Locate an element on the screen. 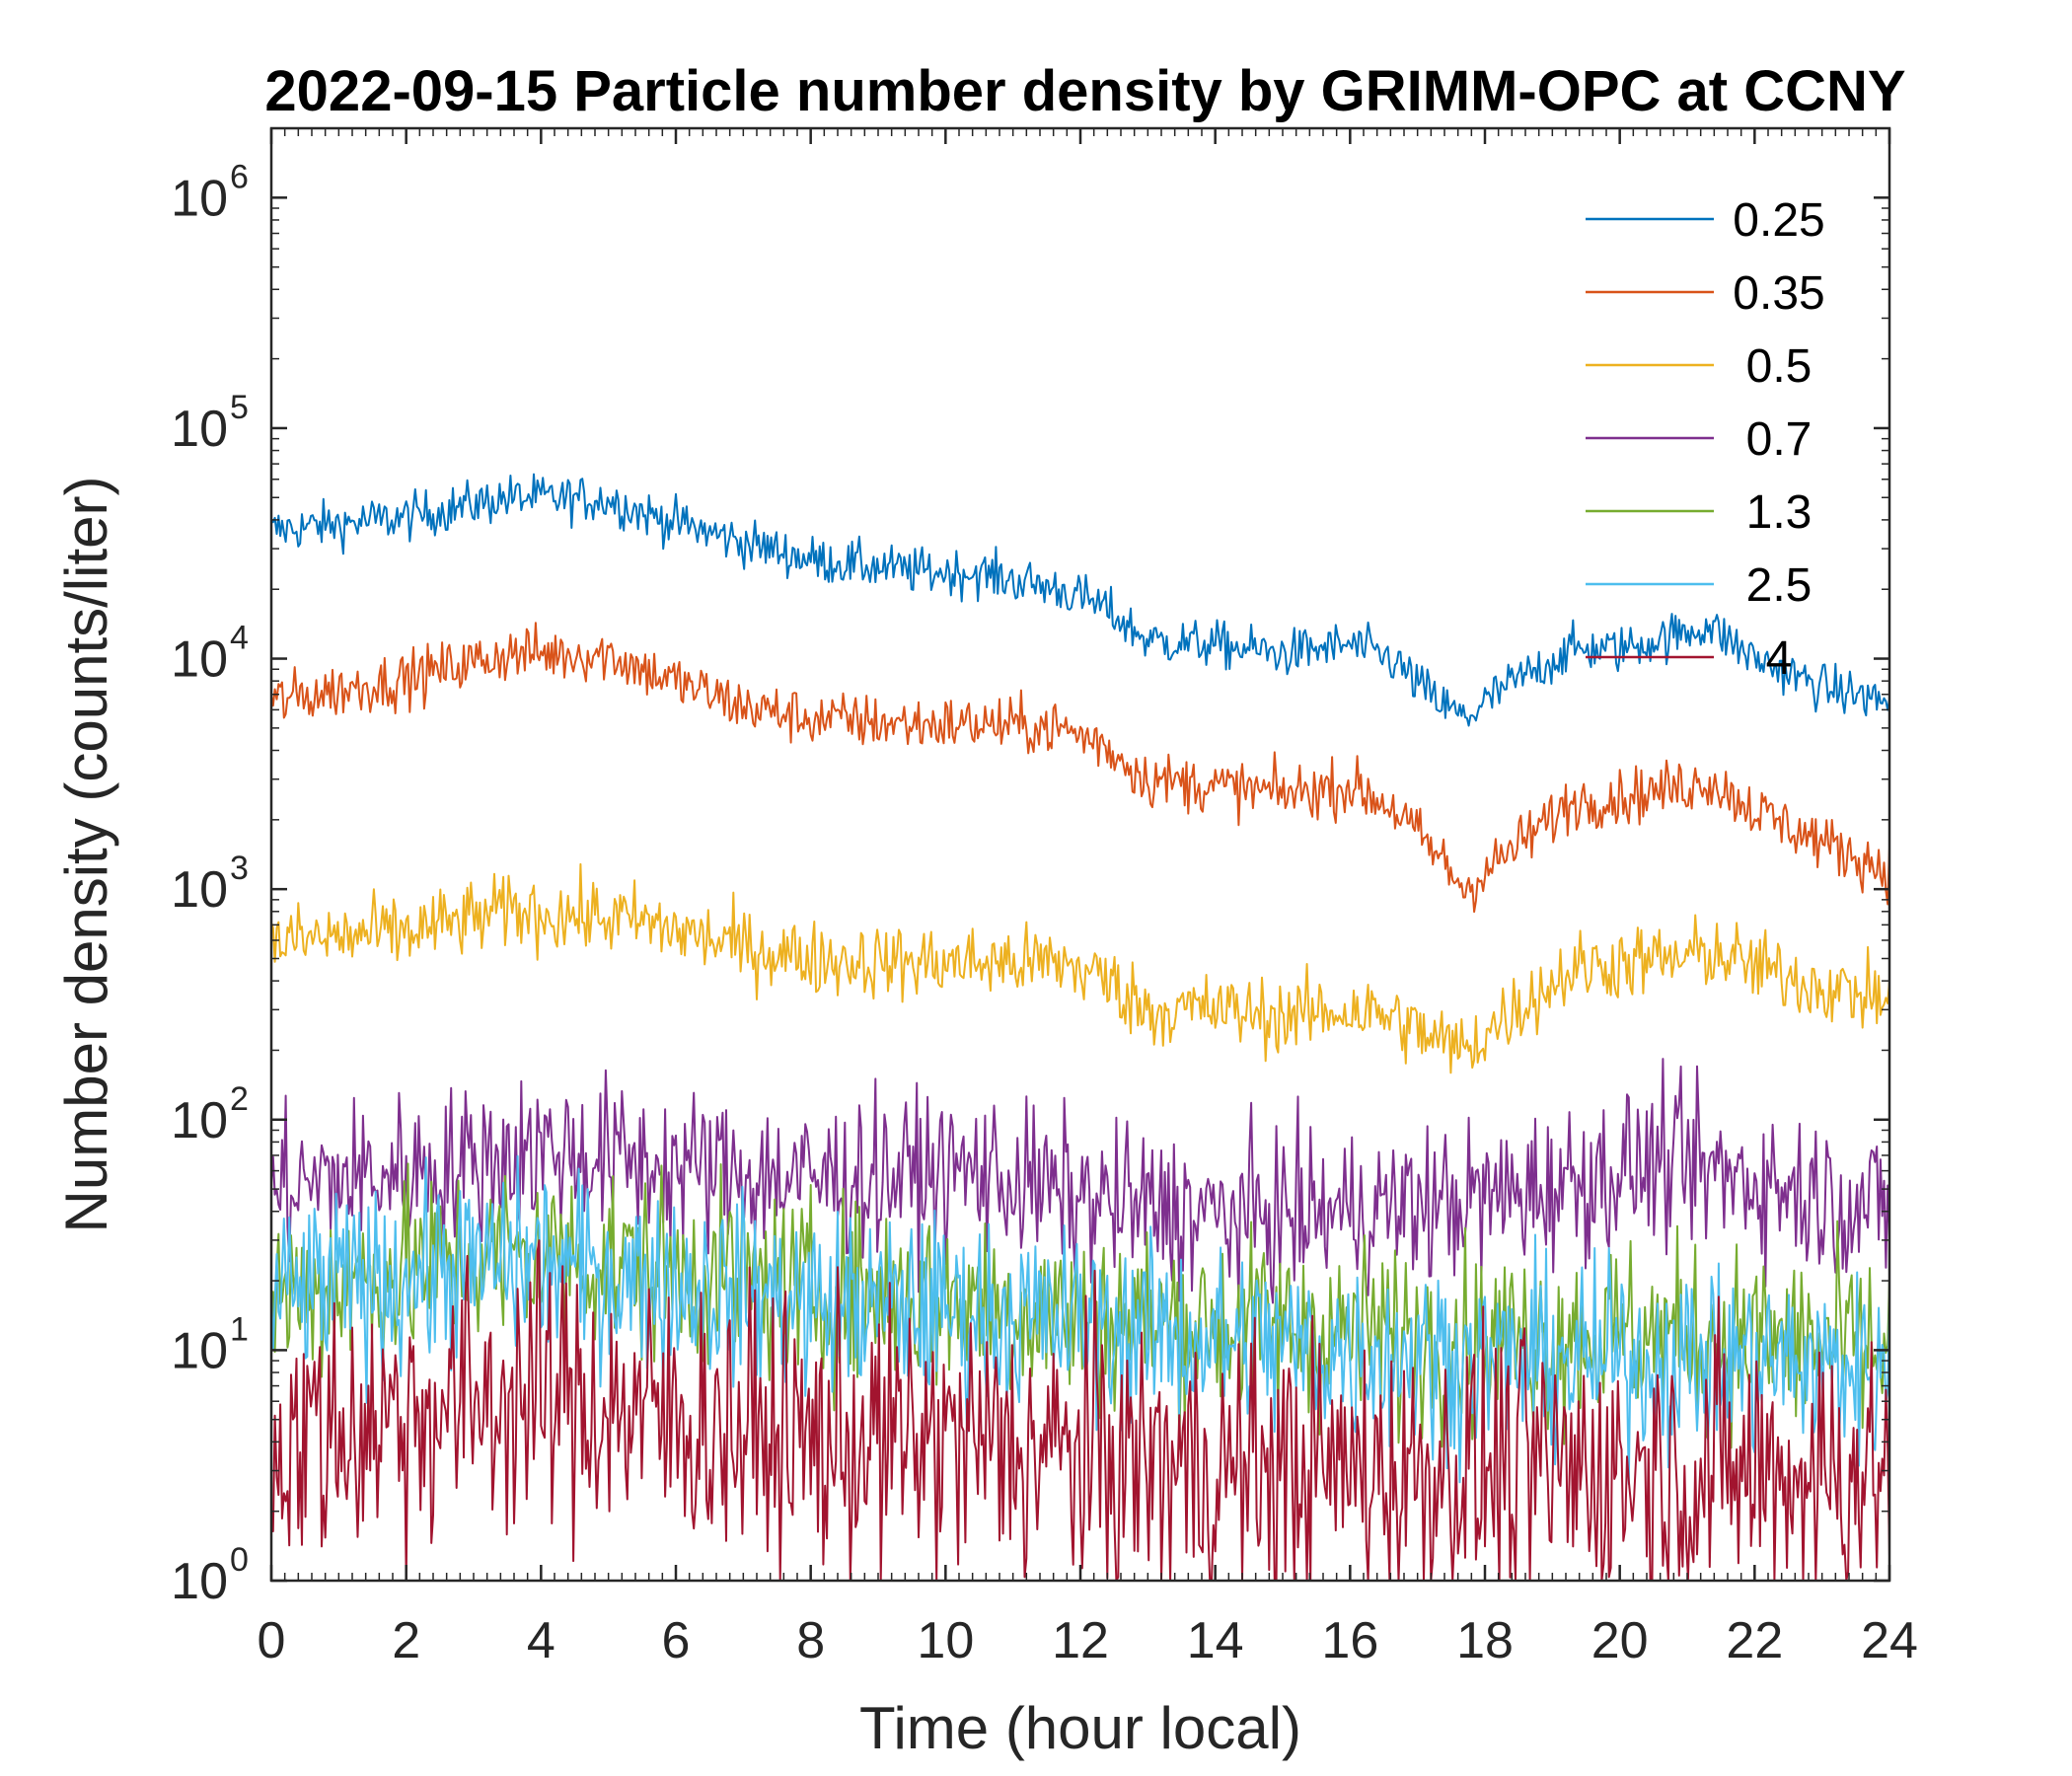  x-tick-label: 10 is located at coordinates (946, 1640).